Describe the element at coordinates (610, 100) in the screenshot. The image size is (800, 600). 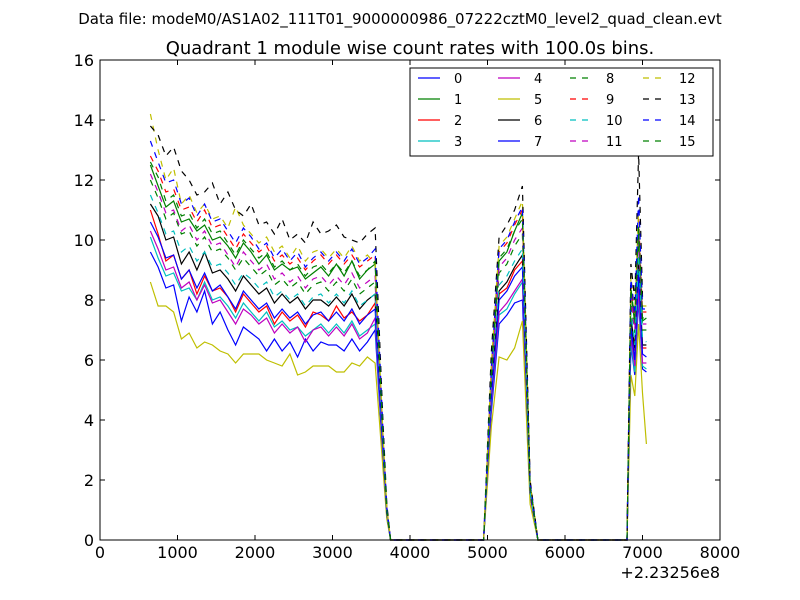
I see `legend-label-9: 9` at that location.